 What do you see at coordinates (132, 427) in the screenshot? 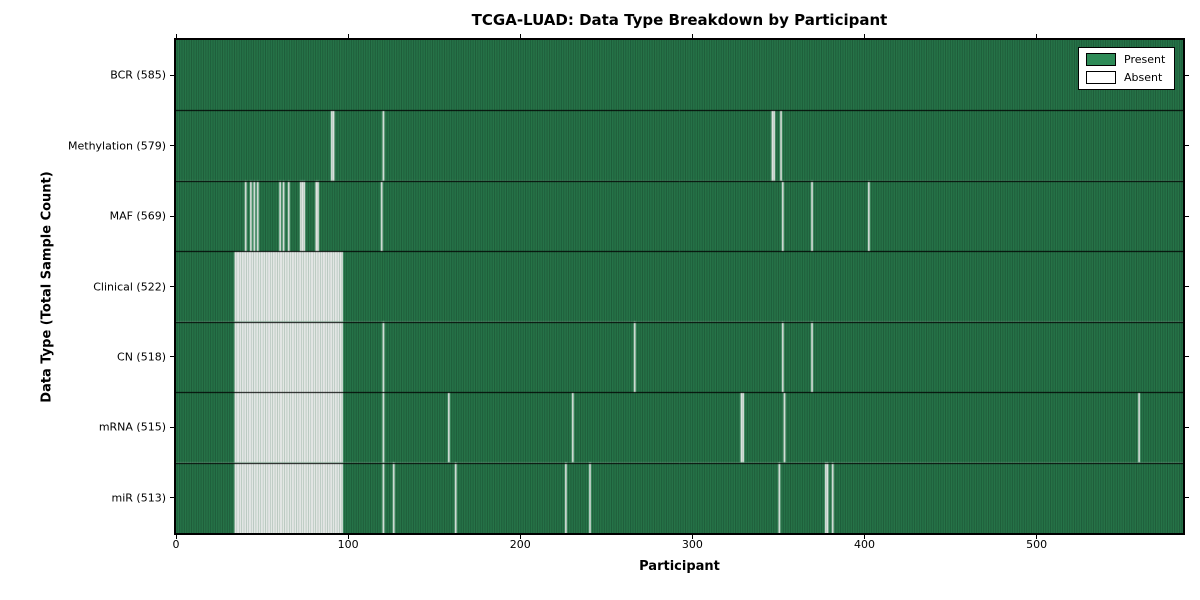
I see `y-tick-label-mRNA: mRNA (515)` at bounding box center [132, 427].